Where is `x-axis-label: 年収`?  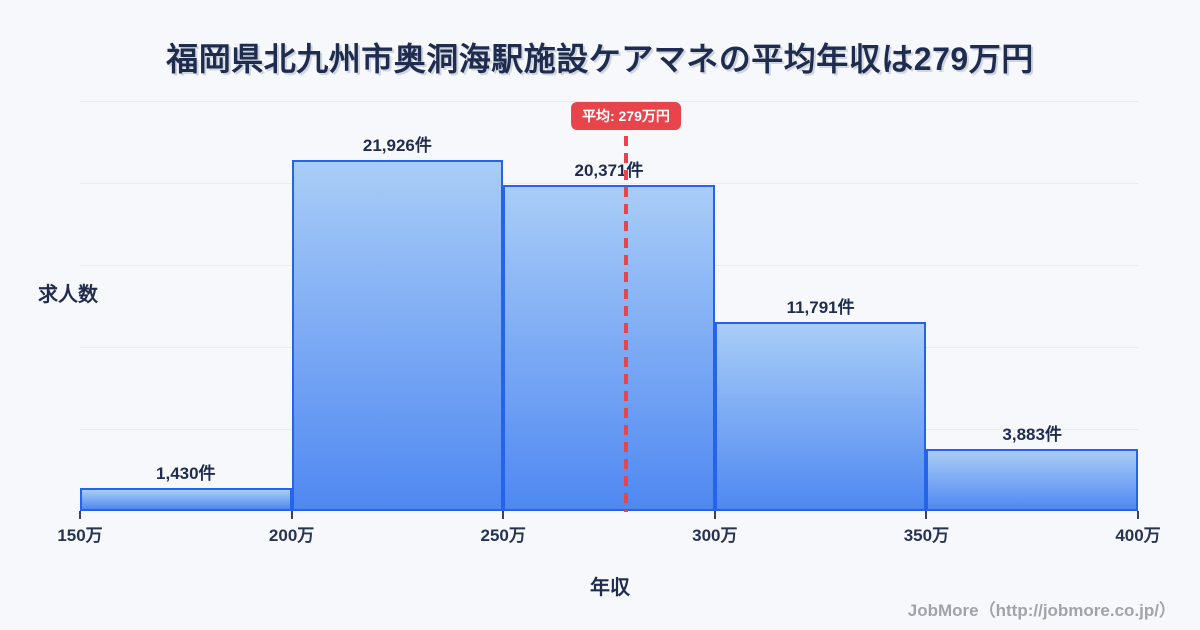
x-axis-label: 年収 is located at coordinates (610, 588).